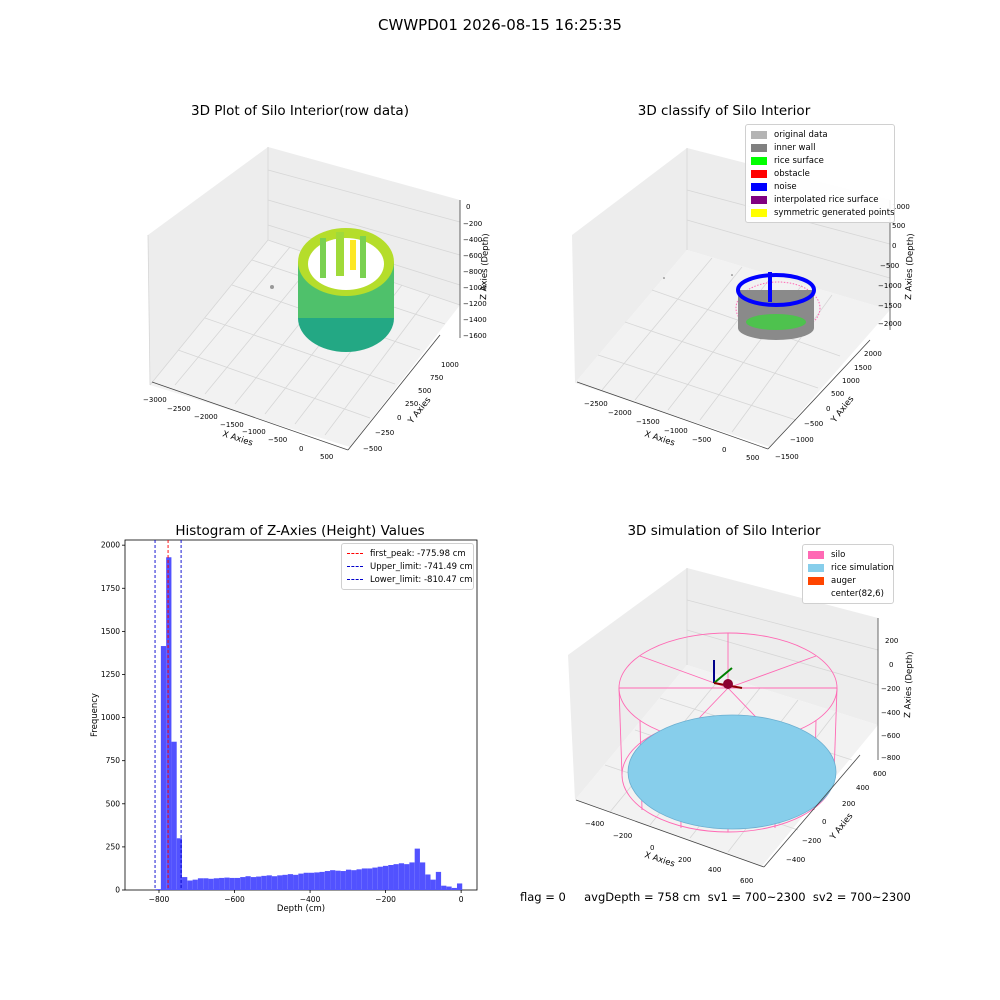 Image resolution: width=1000 pixels, height=1000 pixels. I want to click on classify-3d-noise-ring, so click(776, 290).